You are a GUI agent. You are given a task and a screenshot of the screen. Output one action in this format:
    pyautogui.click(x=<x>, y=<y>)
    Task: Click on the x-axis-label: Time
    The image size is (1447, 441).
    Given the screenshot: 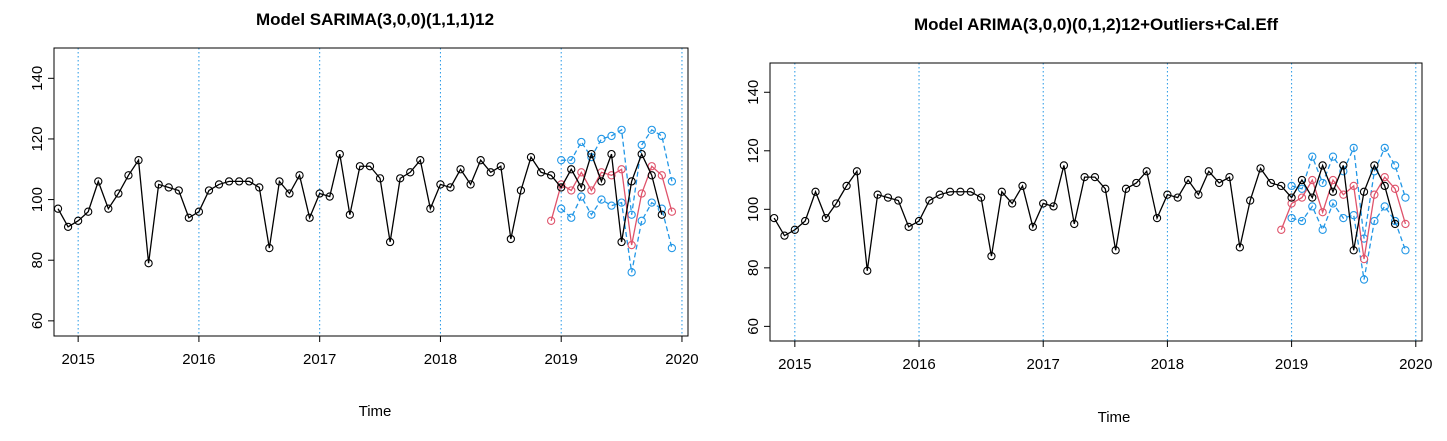 What is the action you would take?
    pyautogui.click(x=1114, y=417)
    